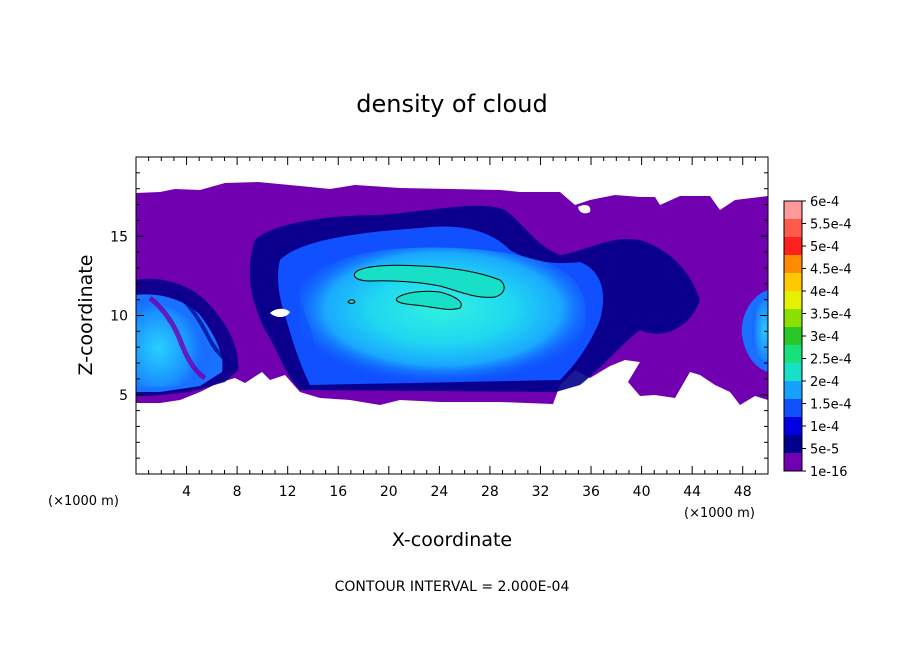  Describe the element at coordinates (452, 587) in the screenshot. I see `contour-interval-text: CONTOUR INTERVAL = 2.000E-04` at that location.